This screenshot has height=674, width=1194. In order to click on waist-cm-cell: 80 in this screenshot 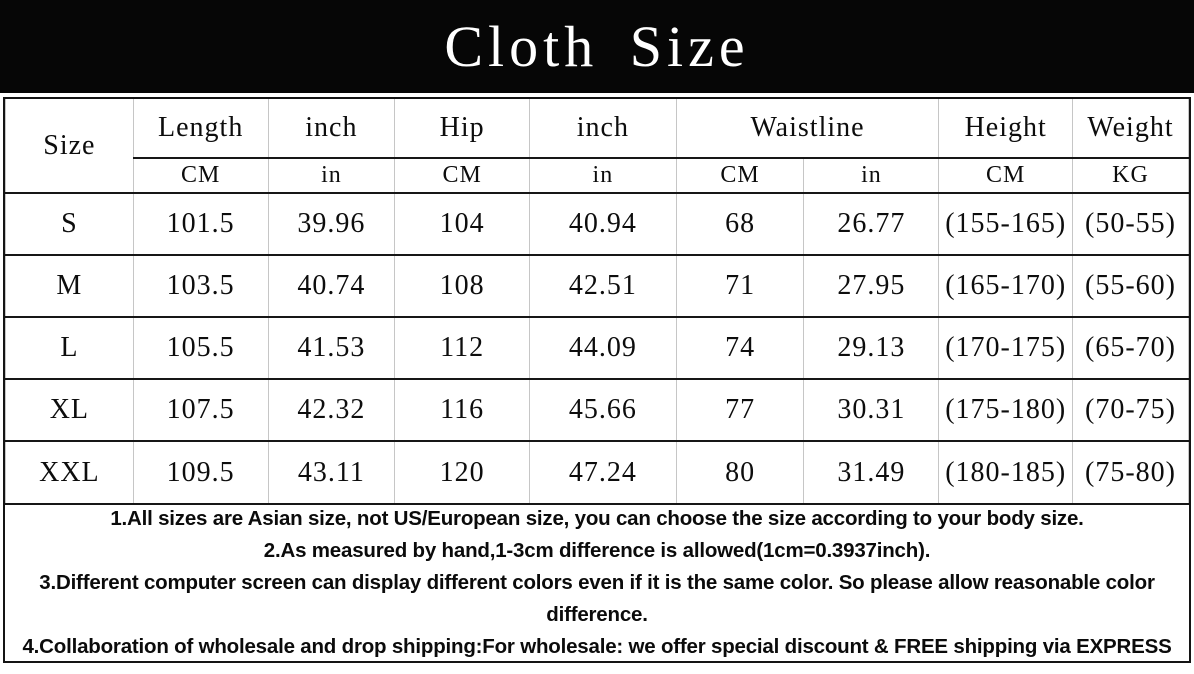, I will do `click(740, 472)`.